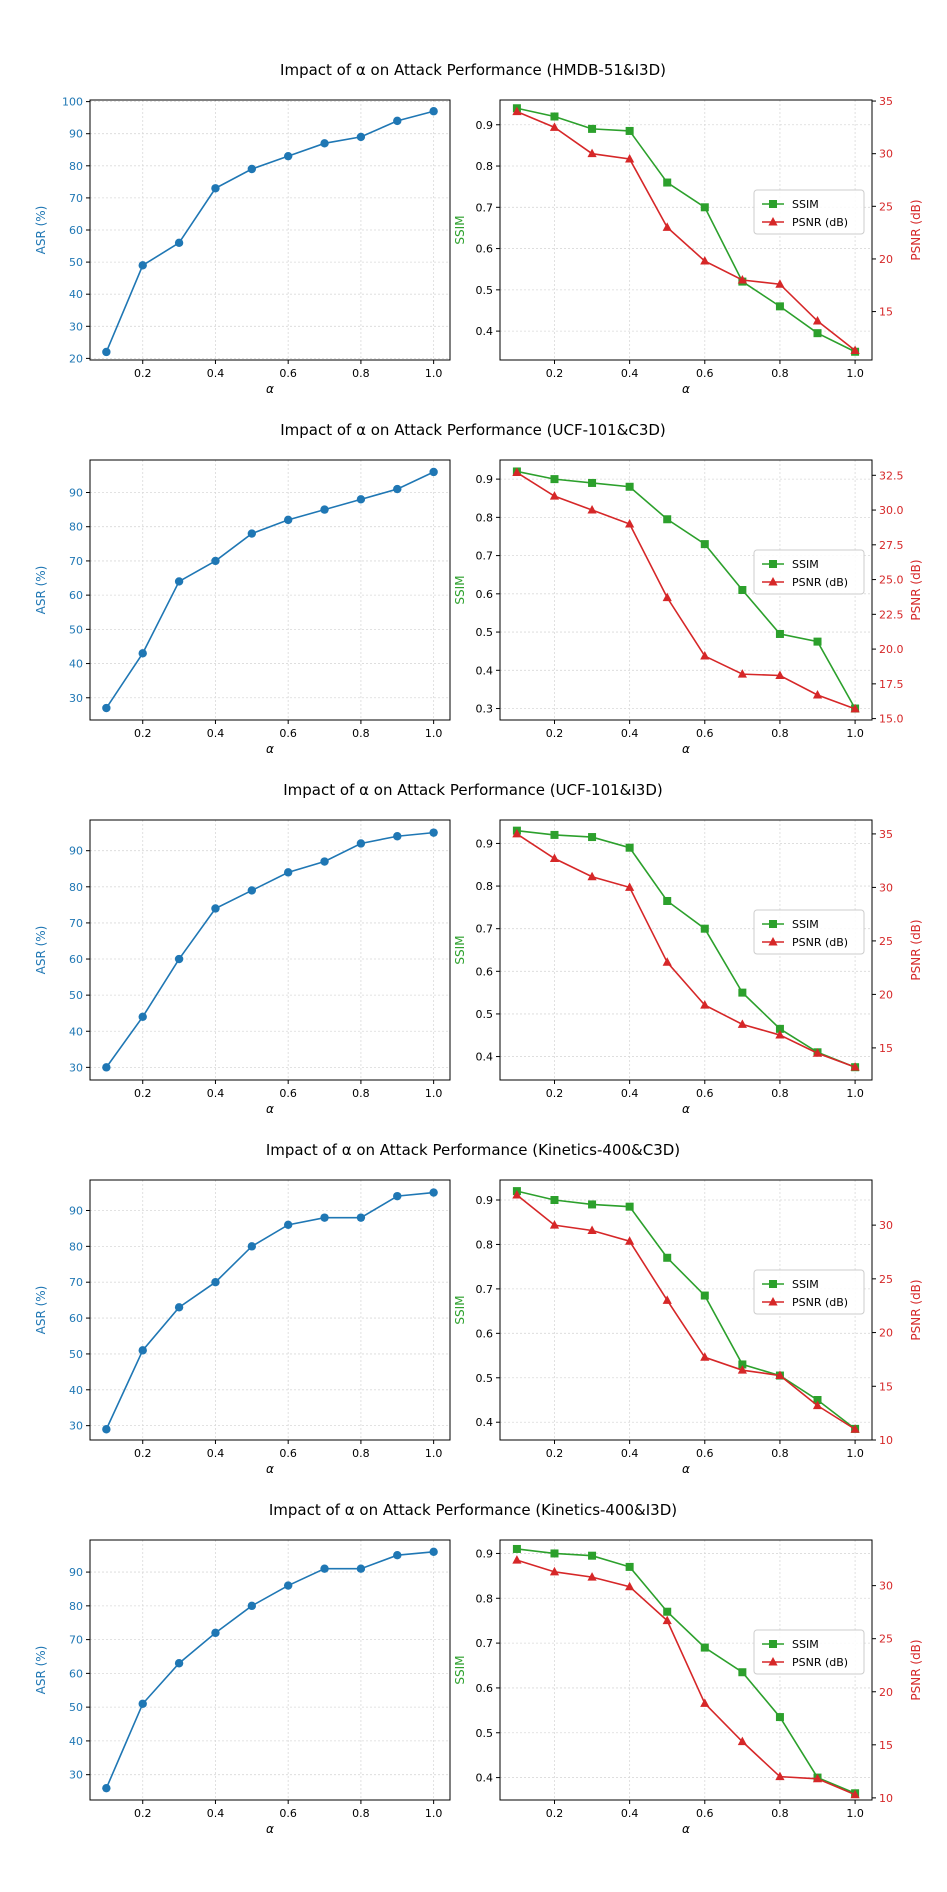  What do you see at coordinates (891, 614) in the screenshot?
I see `y2-tick-label: 22.5` at bounding box center [891, 614].